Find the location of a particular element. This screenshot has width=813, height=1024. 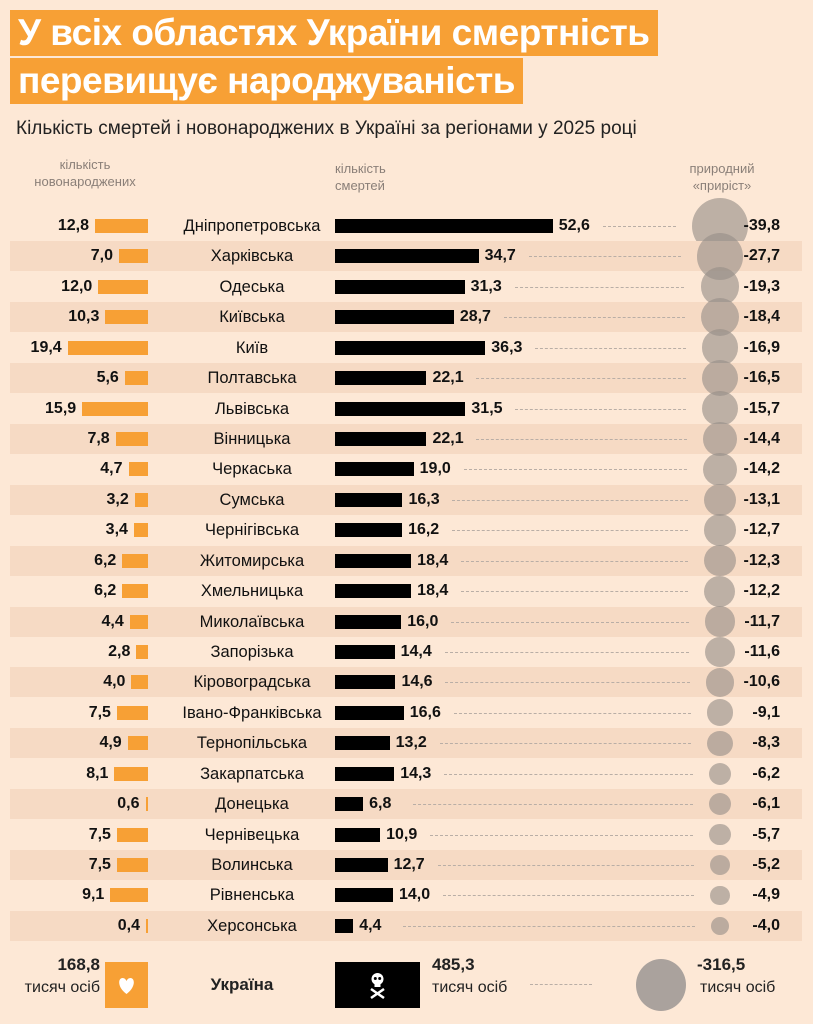

chart-row: 6,2 Житомирська 18,4 -12,3 is located at coordinates (406, 561).